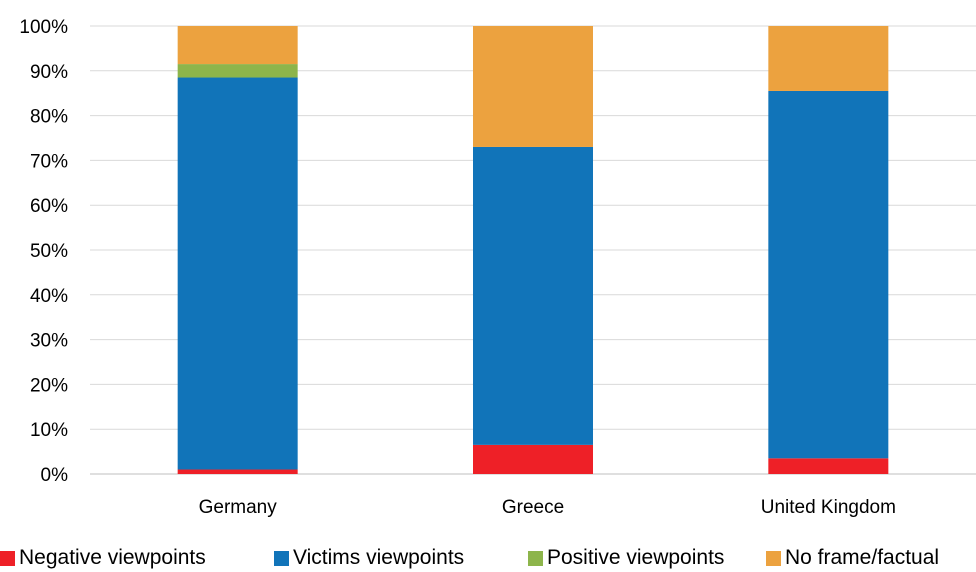 The image size is (976, 572). Describe the element at coordinates (862, 557) in the screenshot. I see `legend-label: No frame/factual` at that location.